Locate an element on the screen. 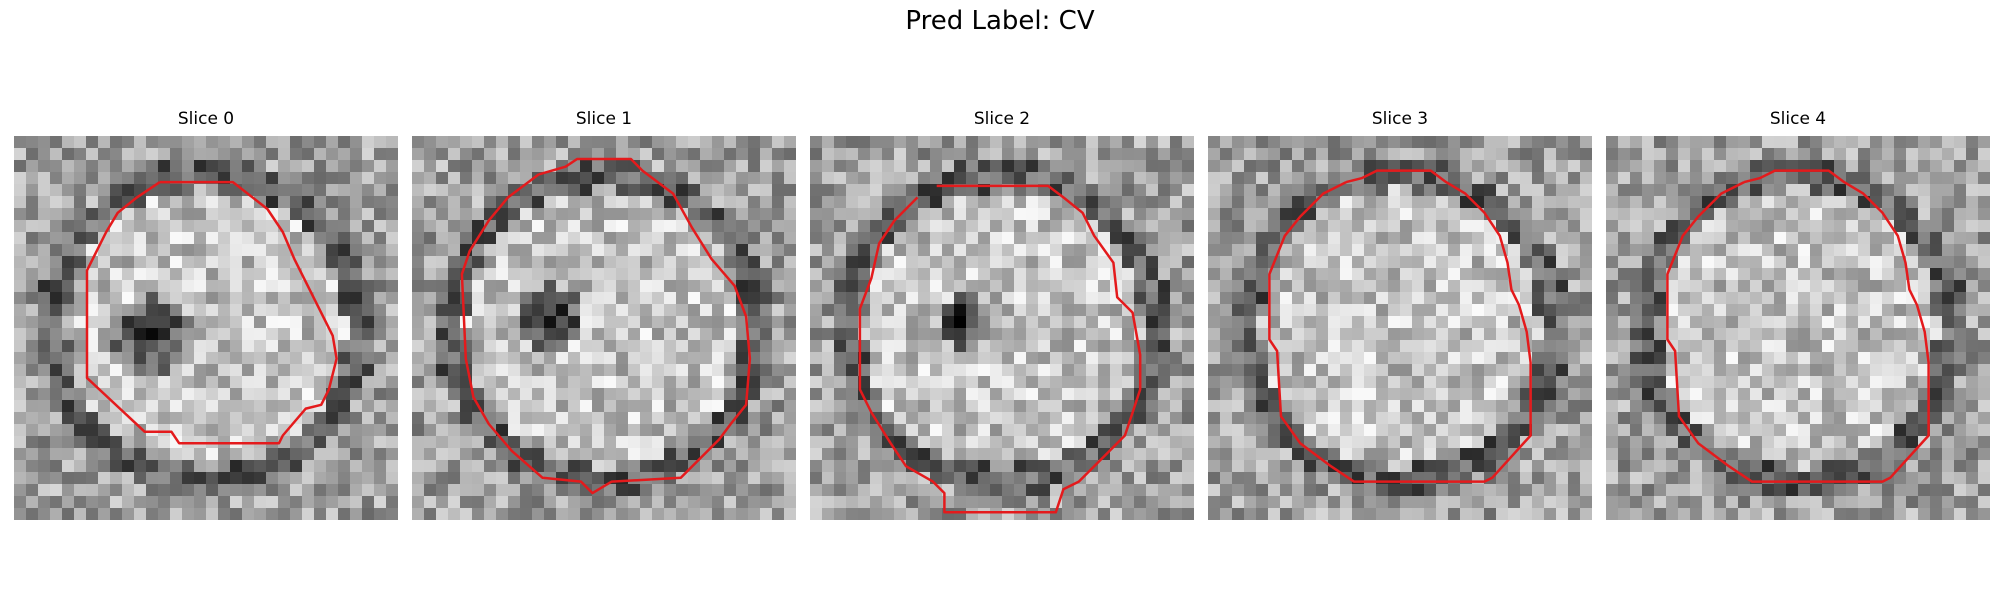 The image size is (2000, 600). panel-slice-0: Slice 0 is located at coordinates (206, 314).